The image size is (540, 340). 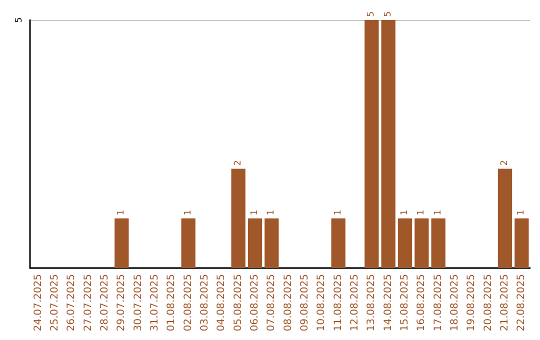 What do you see at coordinates (388, 303) in the screenshot?
I see `x-tick-label: 14.08.2025` at bounding box center [388, 303].